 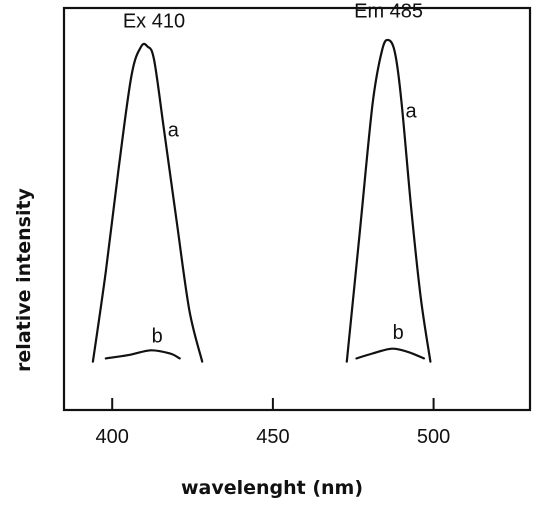 I want to click on curve-em-b, so click(x=390, y=353).